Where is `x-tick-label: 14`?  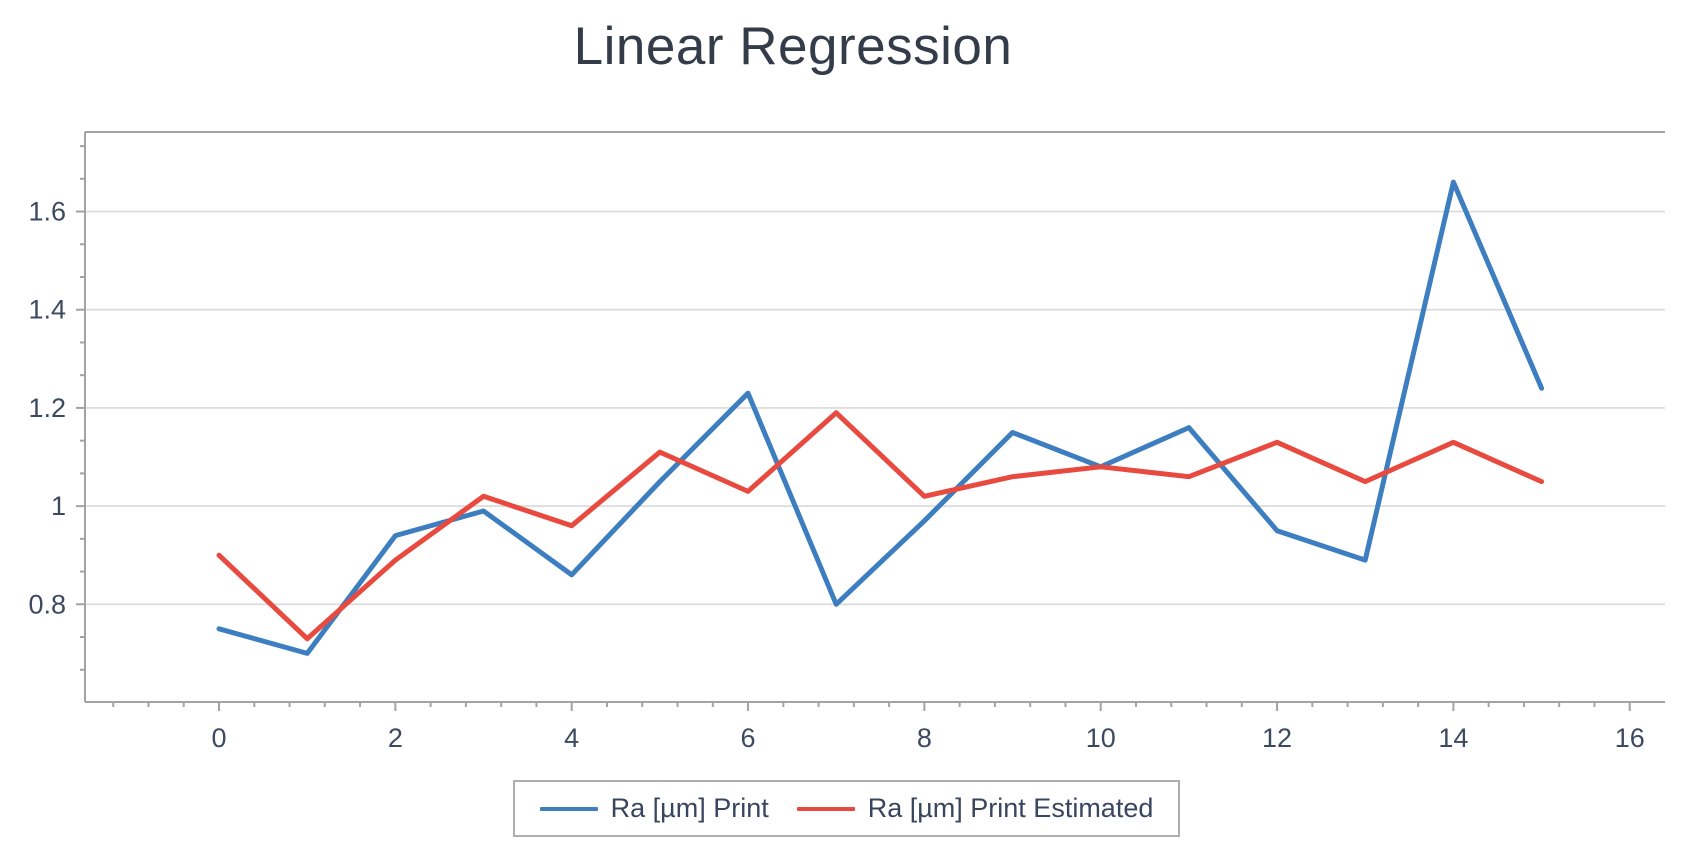
x-tick-label: 14 is located at coordinates (1453, 738).